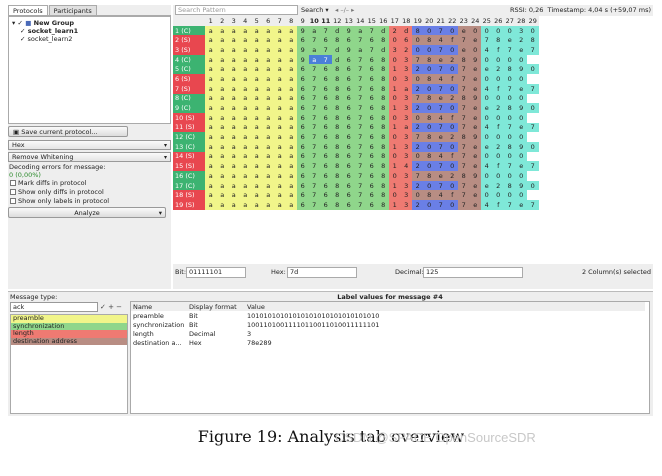 The height and width of the screenshot is (476, 662). I want to click on table-cell: 9, so click(521, 185).